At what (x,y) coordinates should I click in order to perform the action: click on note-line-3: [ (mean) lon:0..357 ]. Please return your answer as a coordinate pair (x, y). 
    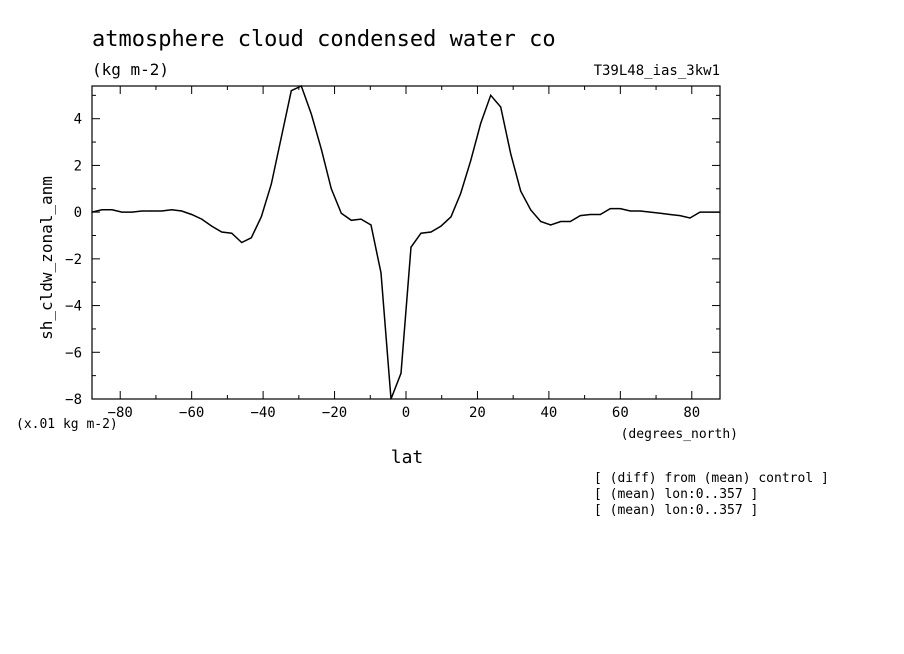
    Looking at the image, I should click on (676, 510).